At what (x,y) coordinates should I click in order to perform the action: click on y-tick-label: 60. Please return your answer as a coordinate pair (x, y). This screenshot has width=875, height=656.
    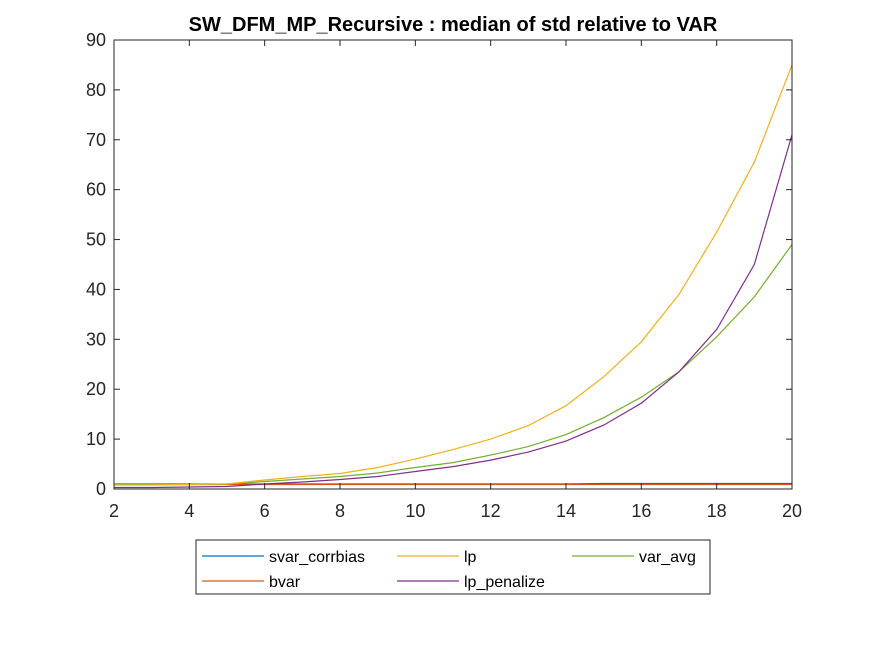
    Looking at the image, I should click on (96, 190).